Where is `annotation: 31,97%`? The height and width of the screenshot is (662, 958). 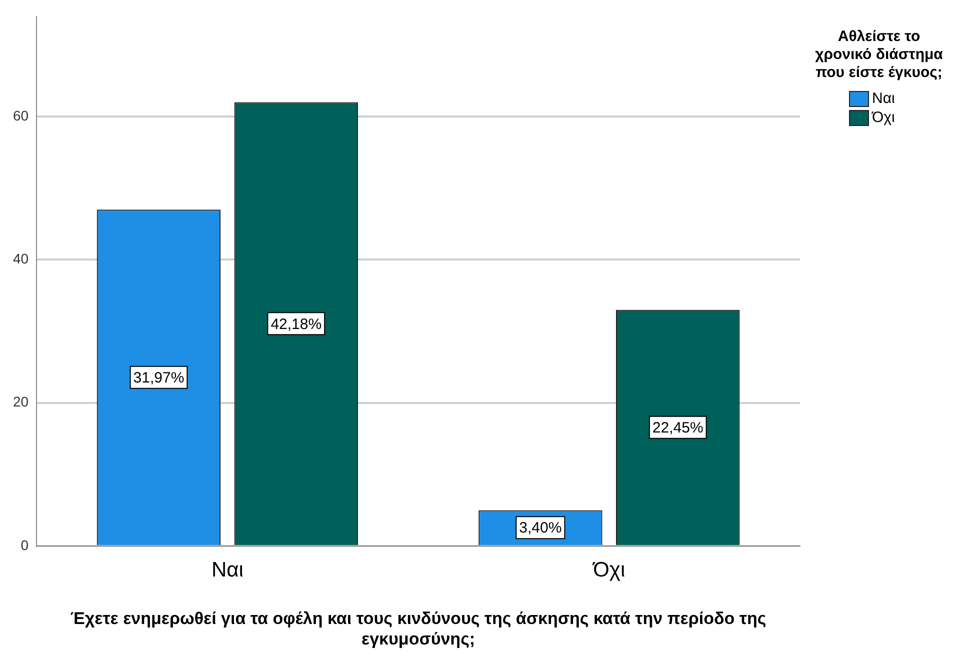
annotation: 31,97% is located at coordinates (158, 377).